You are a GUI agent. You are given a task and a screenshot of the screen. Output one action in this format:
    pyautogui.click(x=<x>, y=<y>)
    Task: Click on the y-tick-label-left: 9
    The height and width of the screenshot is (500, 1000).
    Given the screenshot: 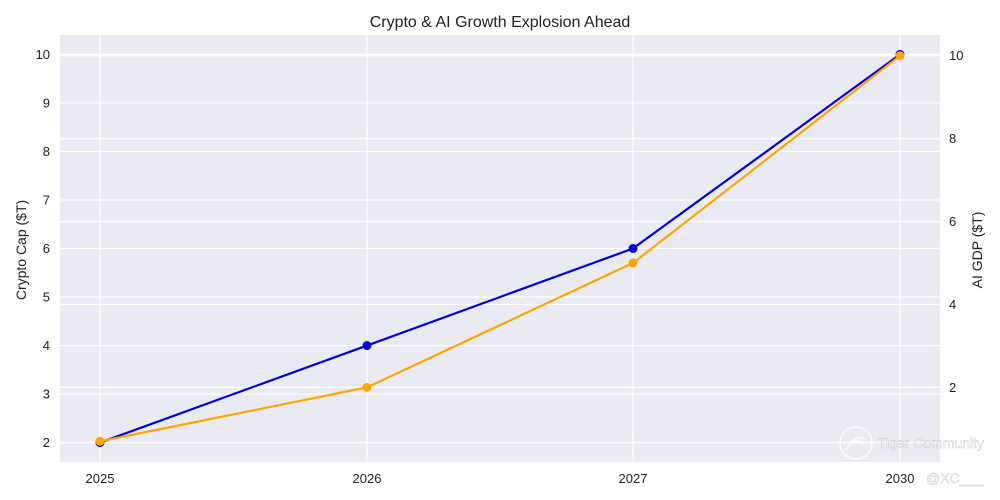 What is the action you would take?
    pyautogui.click(x=46, y=102)
    